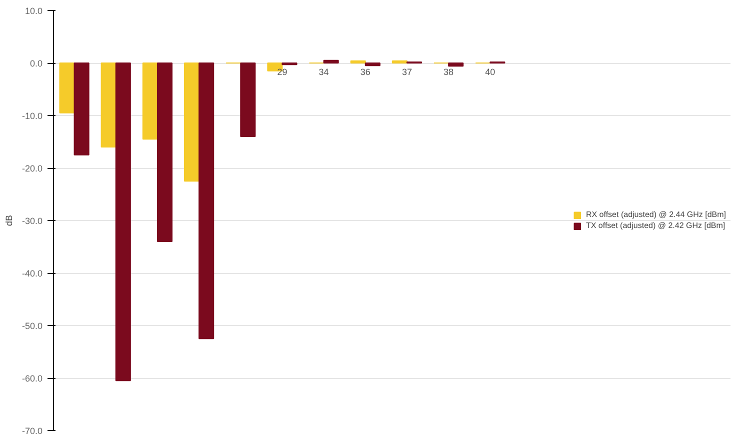 The width and height of the screenshot is (740, 445). What do you see at coordinates (490, 72) in the screenshot?
I see `x-tick-label: 40` at bounding box center [490, 72].